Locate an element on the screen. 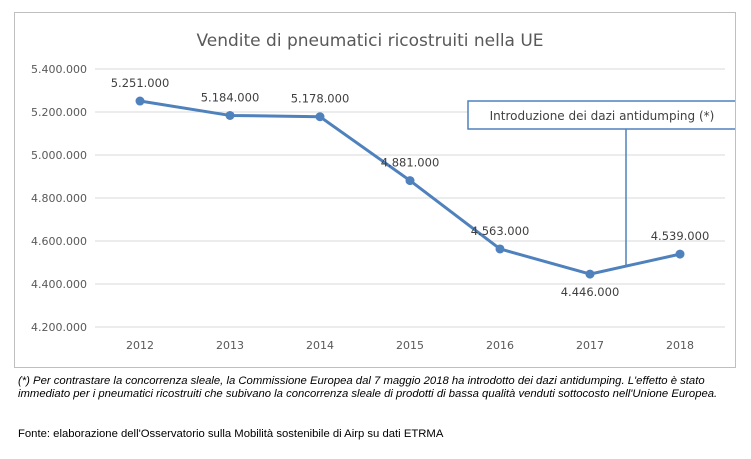 The width and height of the screenshot is (751, 459). y-tick-label: 4.200.000 is located at coordinates (59, 327).